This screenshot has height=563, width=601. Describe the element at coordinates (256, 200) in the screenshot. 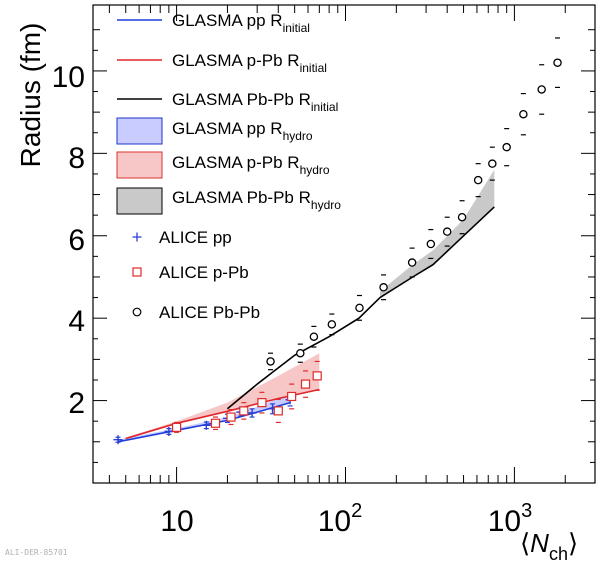

I see `legend-label-pbpb-hydro: GLASMA Pb-Pb Rhydro` at that location.